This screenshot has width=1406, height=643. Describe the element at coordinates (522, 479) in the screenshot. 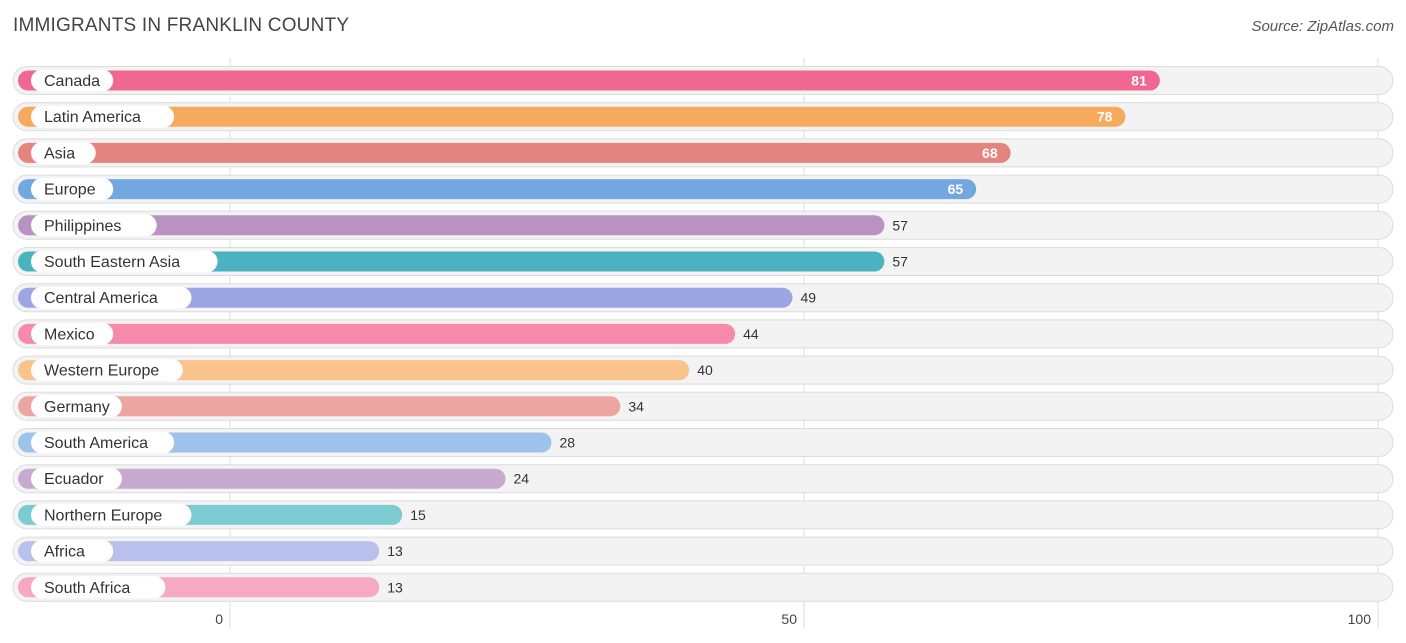

I see `value-label: 24` at that location.